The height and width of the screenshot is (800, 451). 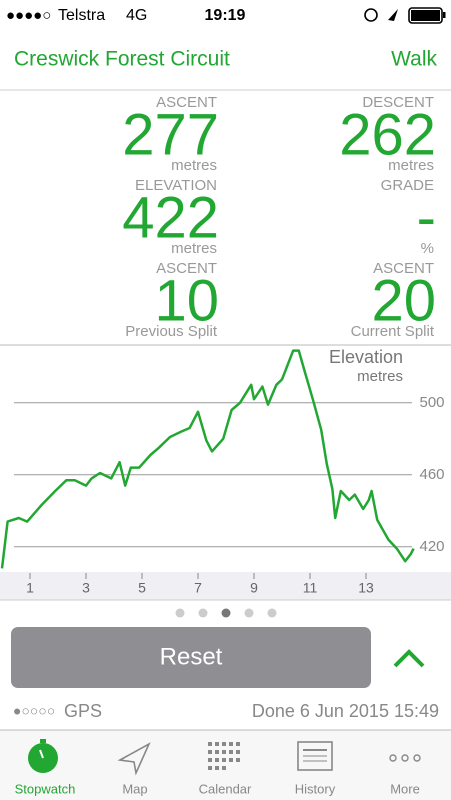 What do you see at coordinates (431, 546) in the screenshot?
I see `y-tick-label: 420` at bounding box center [431, 546].